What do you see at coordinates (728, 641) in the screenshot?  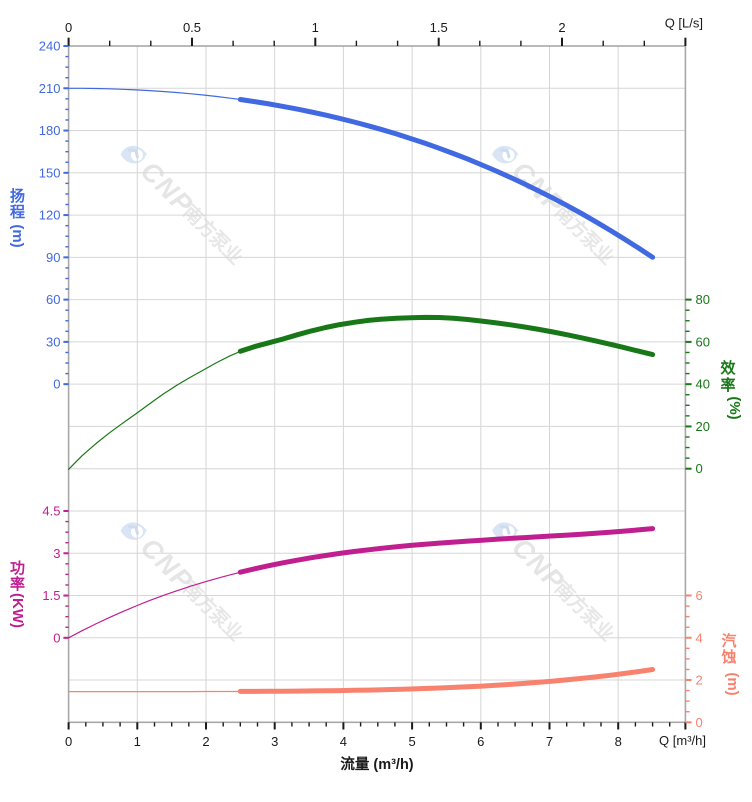 I see `svg-text: 汽` at bounding box center [728, 641].